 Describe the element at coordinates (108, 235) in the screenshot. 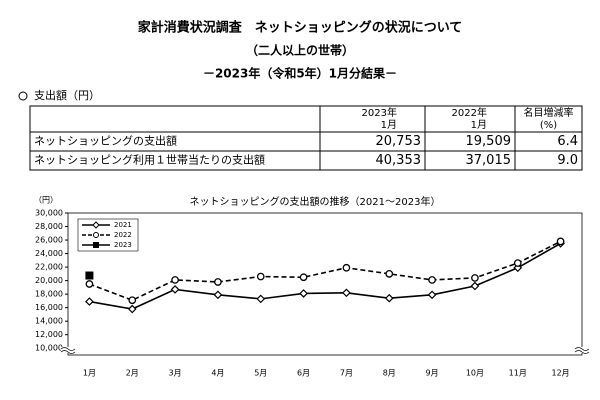

I see `legend: 2021 2022 2023` at that location.